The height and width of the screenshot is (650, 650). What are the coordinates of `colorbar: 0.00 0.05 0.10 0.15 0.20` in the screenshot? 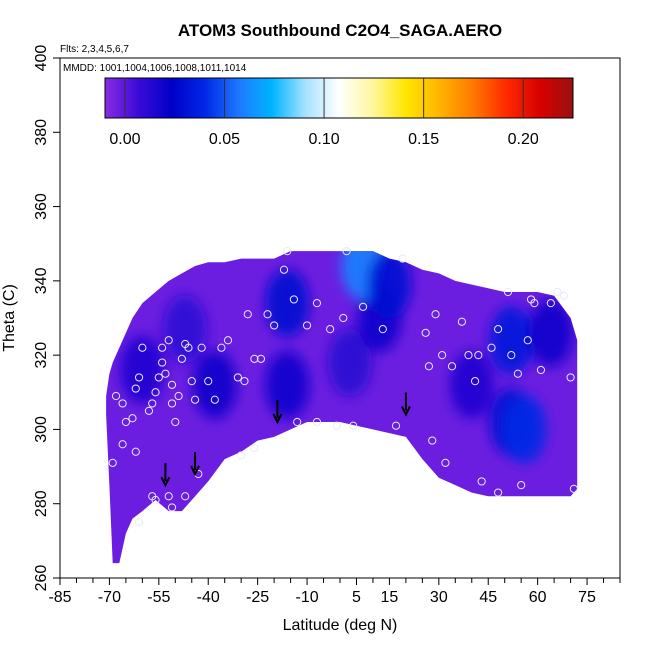 It's located at (339, 112).